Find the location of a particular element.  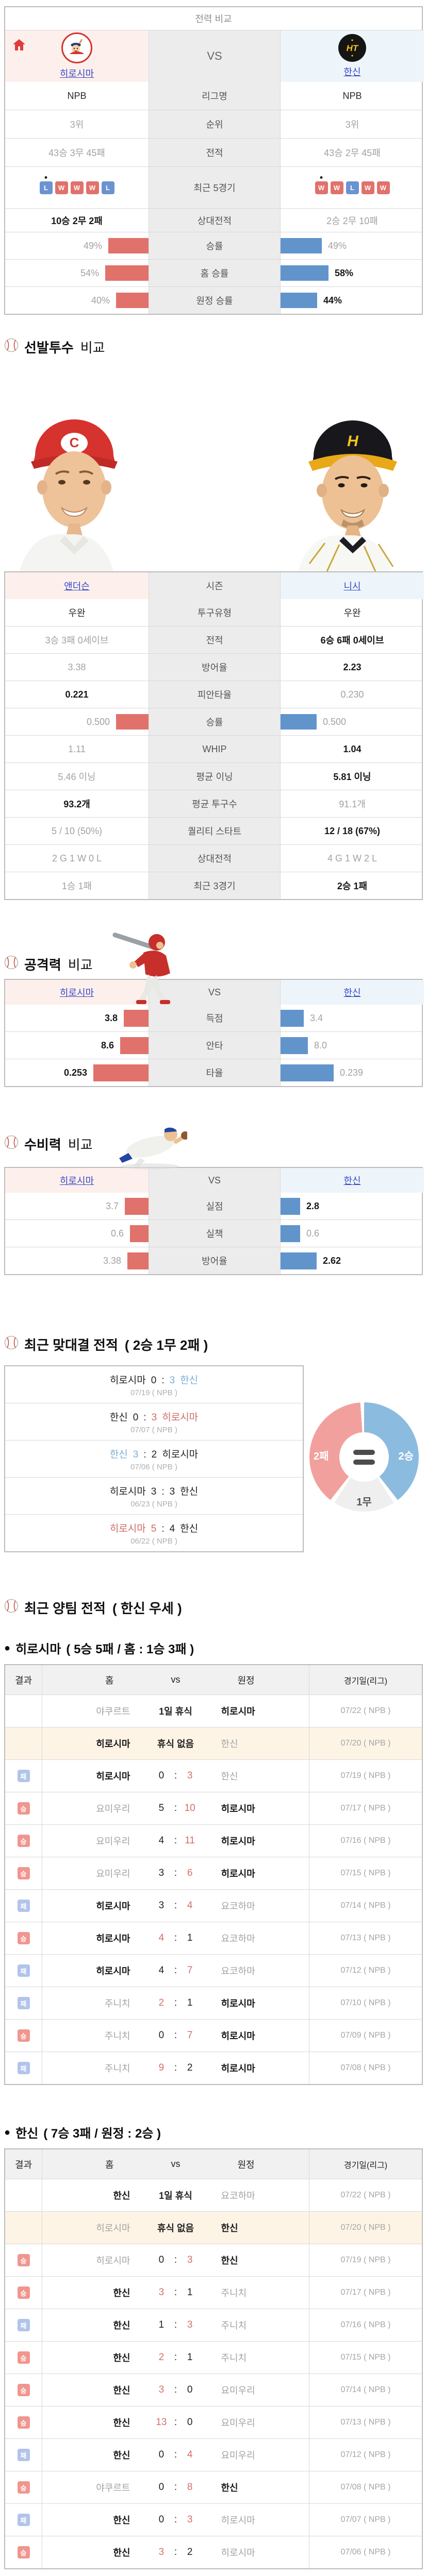

left-value-cell: 우완 is located at coordinates (77, 612).